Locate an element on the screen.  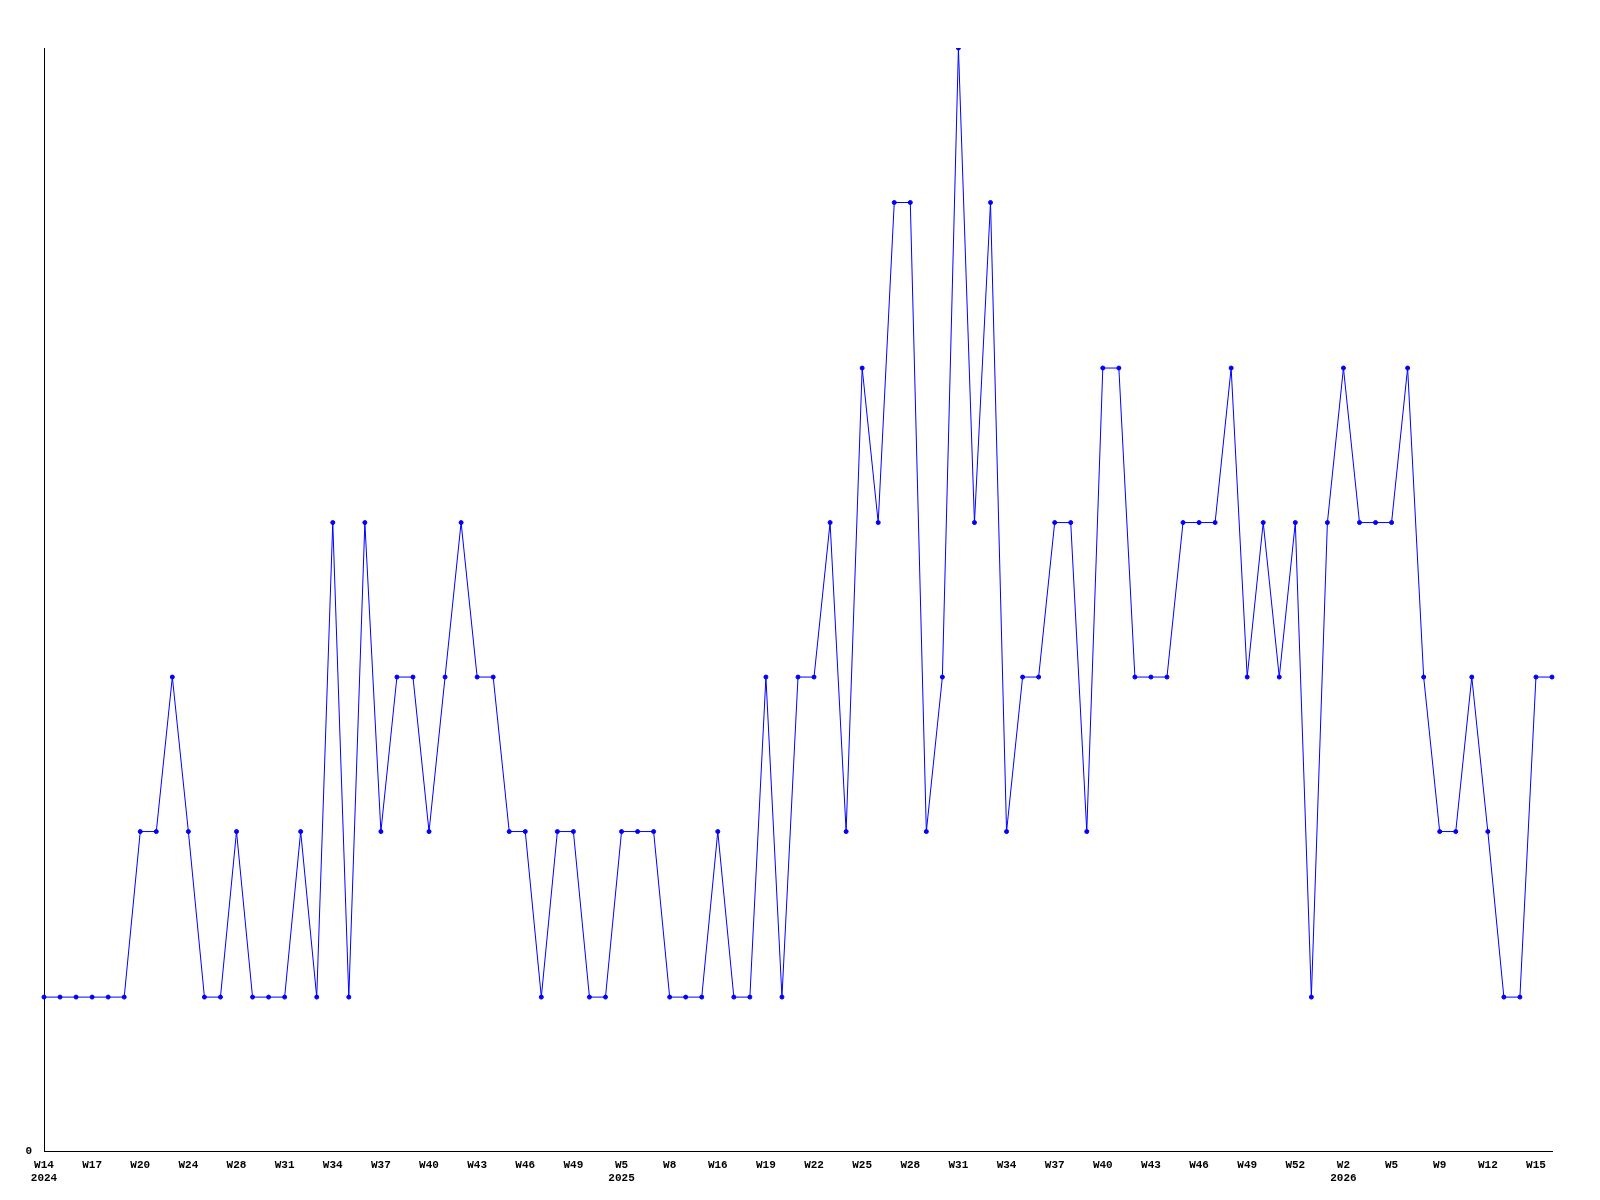
x-tick-label: W22 is located at coordinates (814, 1164).